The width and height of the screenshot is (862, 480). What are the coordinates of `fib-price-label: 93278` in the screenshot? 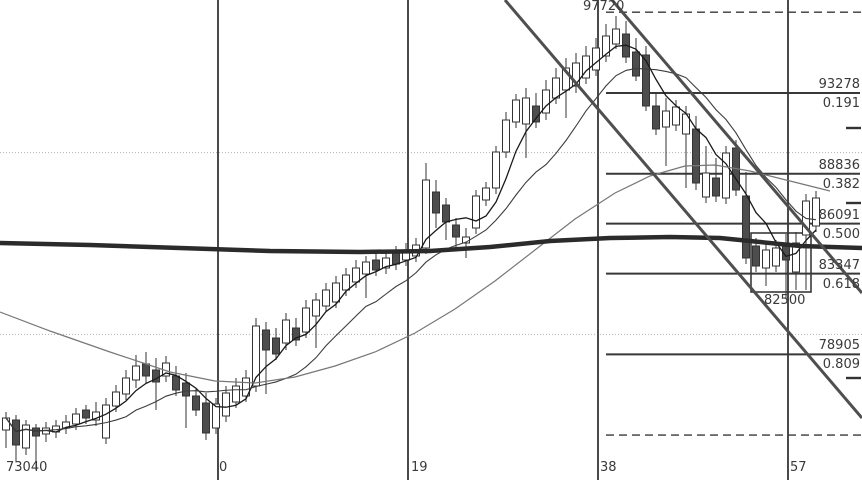 It's located at (839, 84).